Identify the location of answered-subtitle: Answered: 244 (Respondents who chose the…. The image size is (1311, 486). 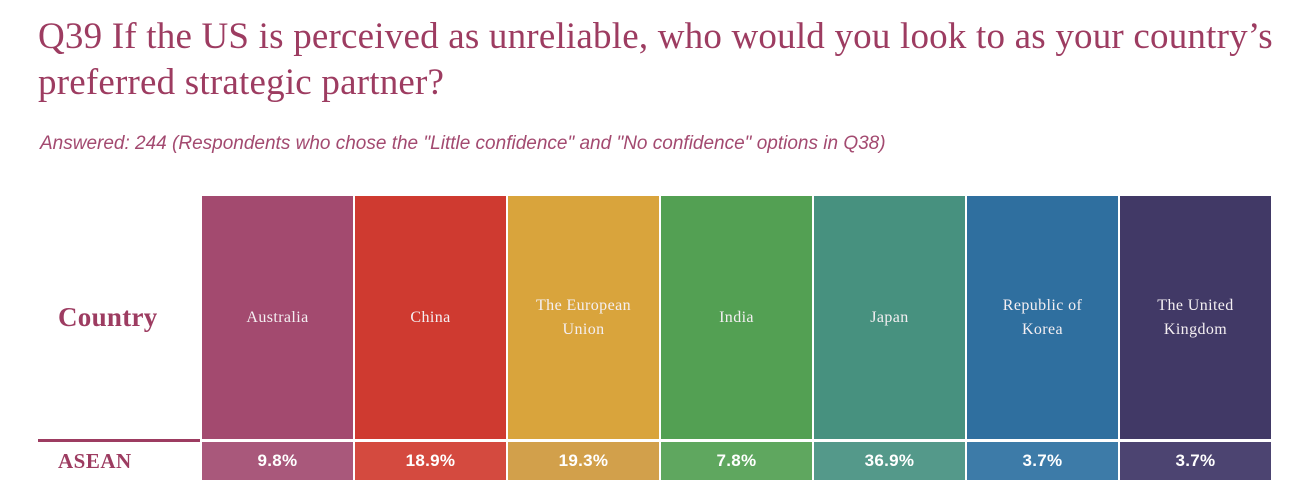
(463, 143).